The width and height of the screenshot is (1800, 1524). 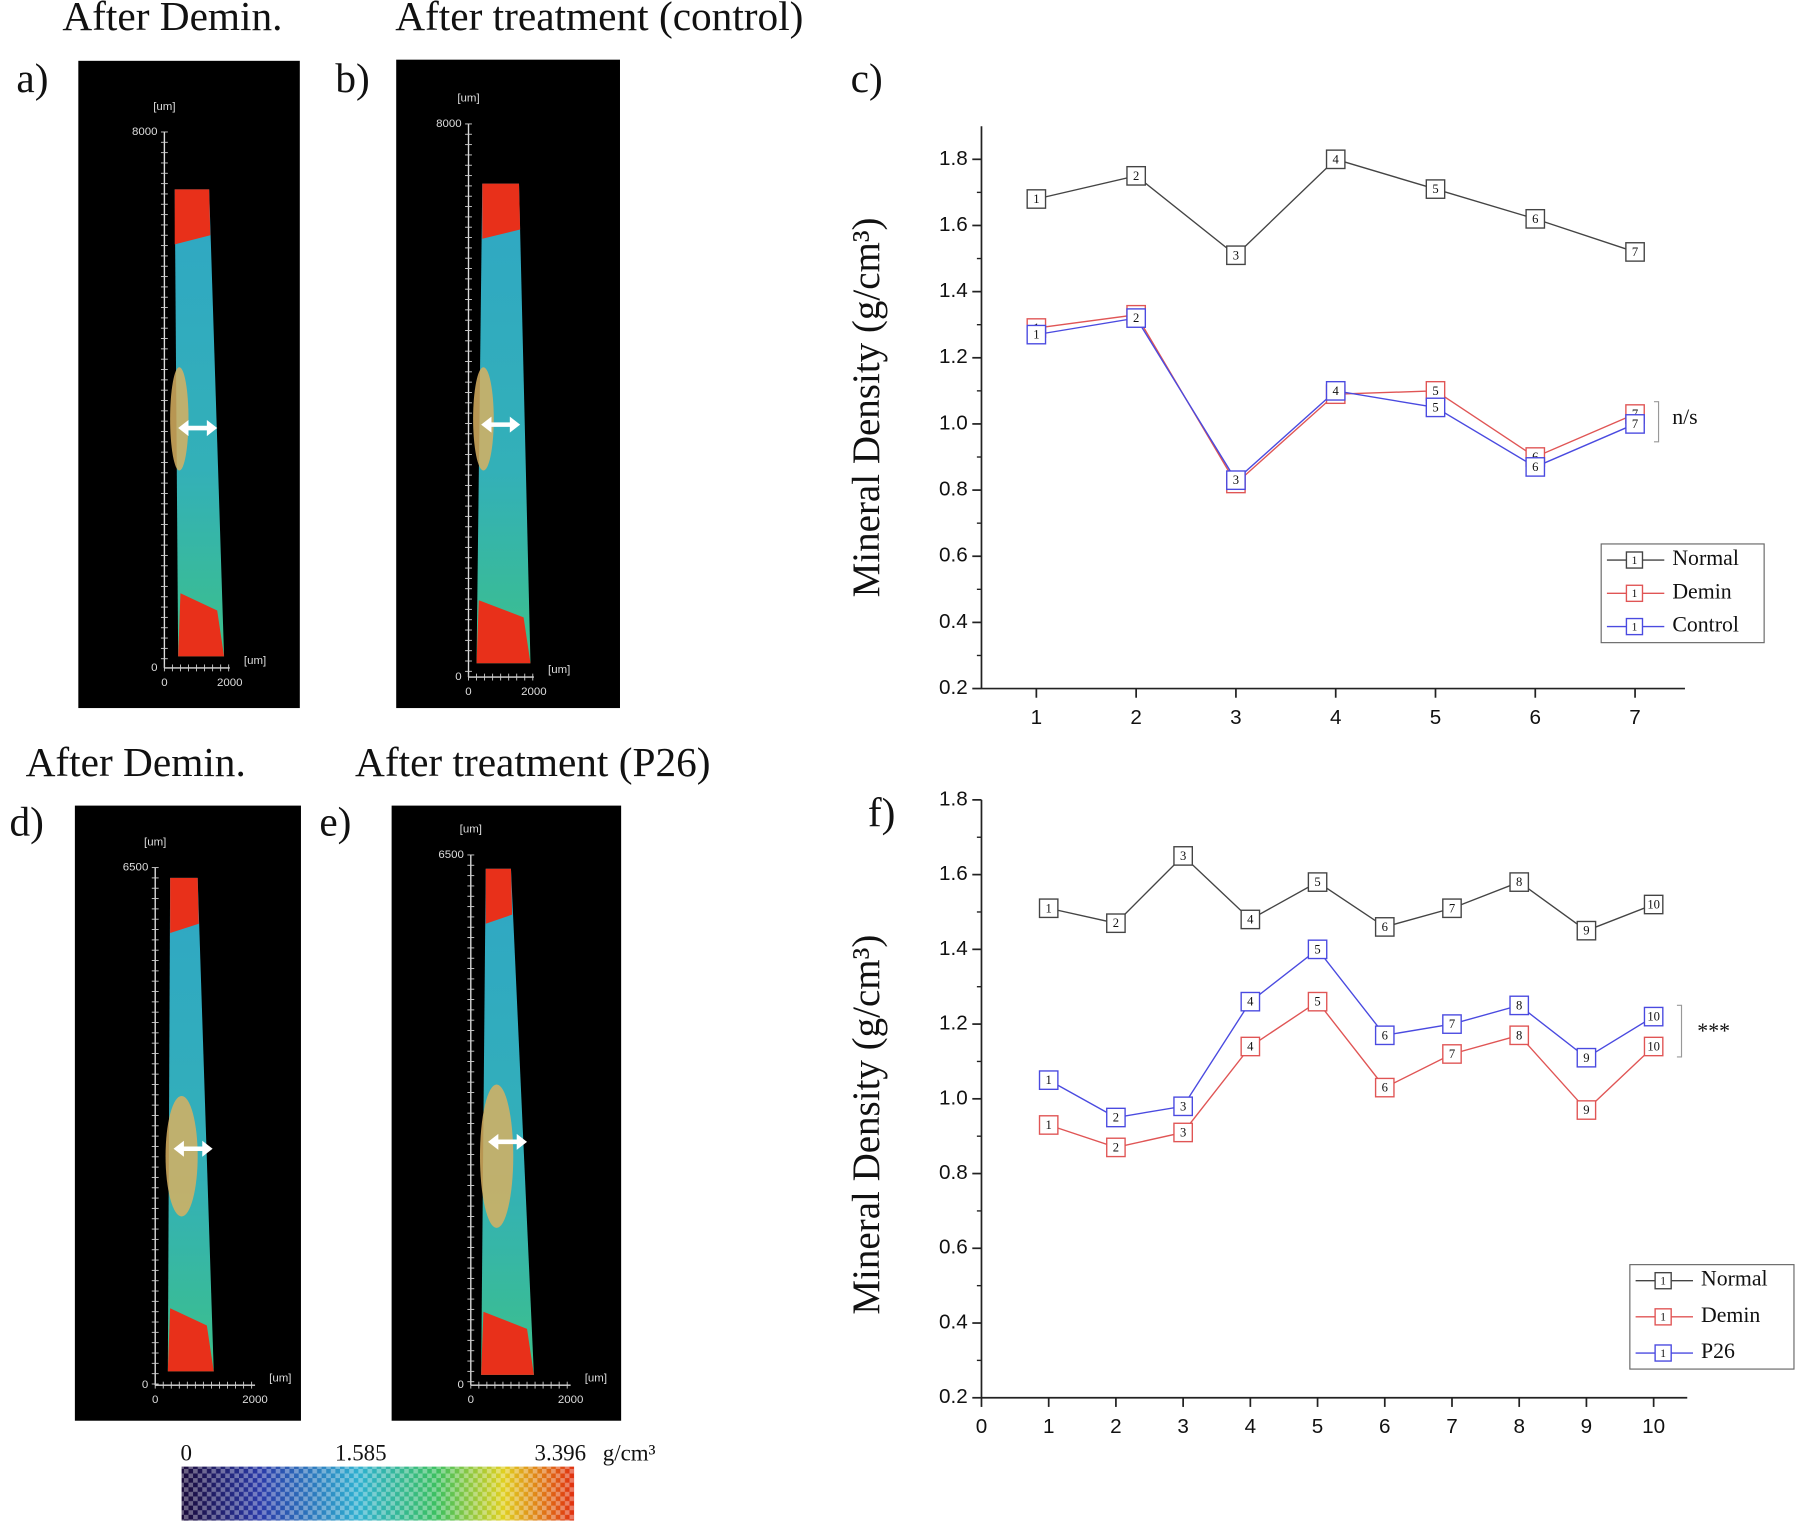 I want to click on y-tick-label: 1.8, so click(x=953, y=158).